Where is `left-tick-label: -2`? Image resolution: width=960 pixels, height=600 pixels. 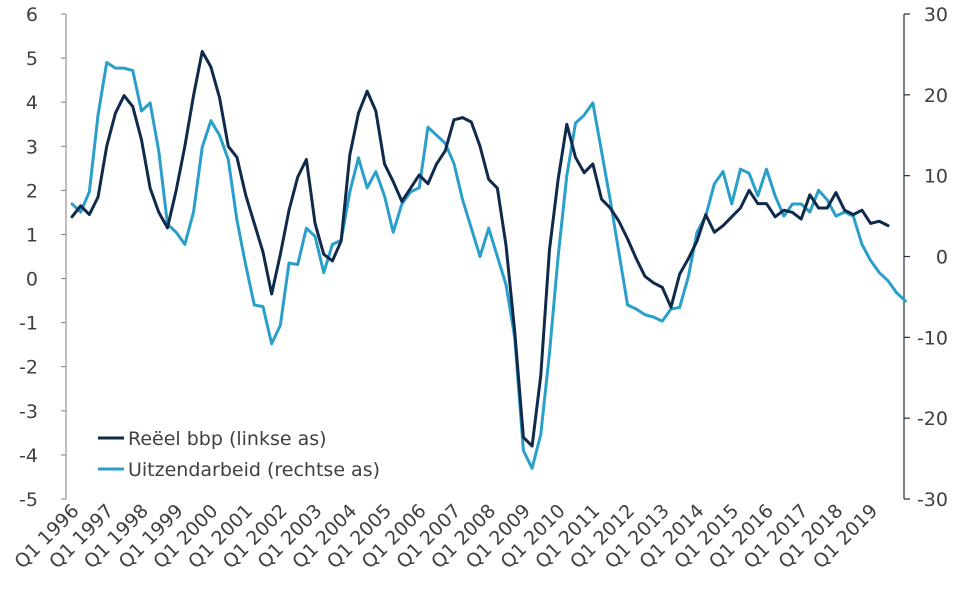
left-tick-label: -2 is located at coordinates (28, 368).